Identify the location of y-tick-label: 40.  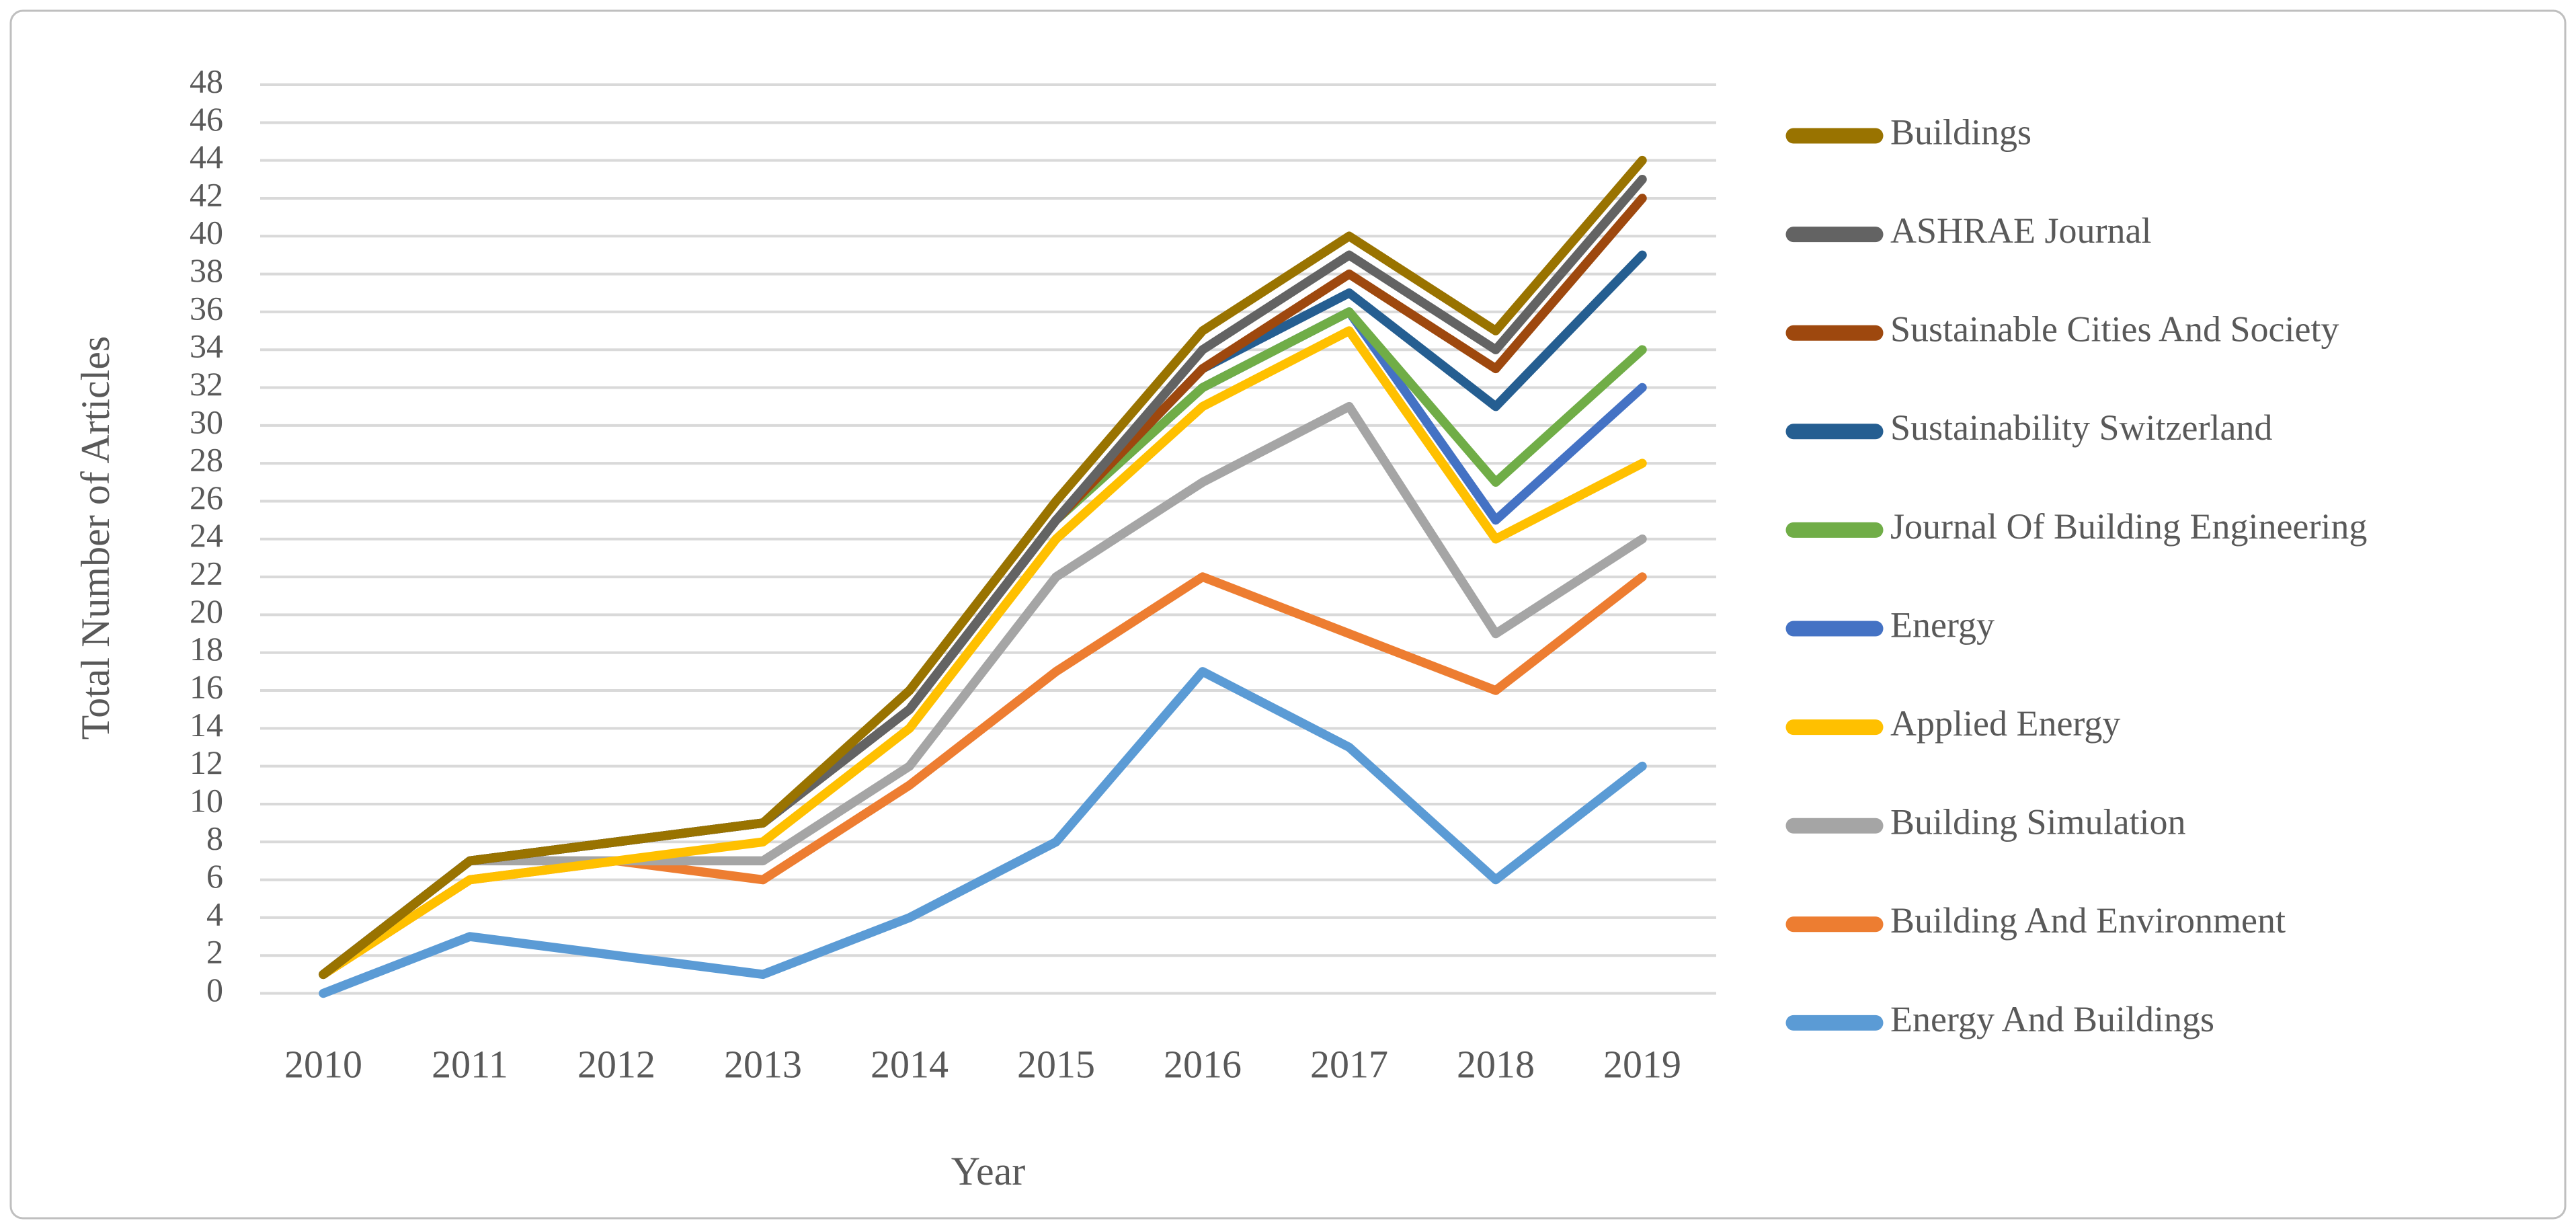
(206, 232).